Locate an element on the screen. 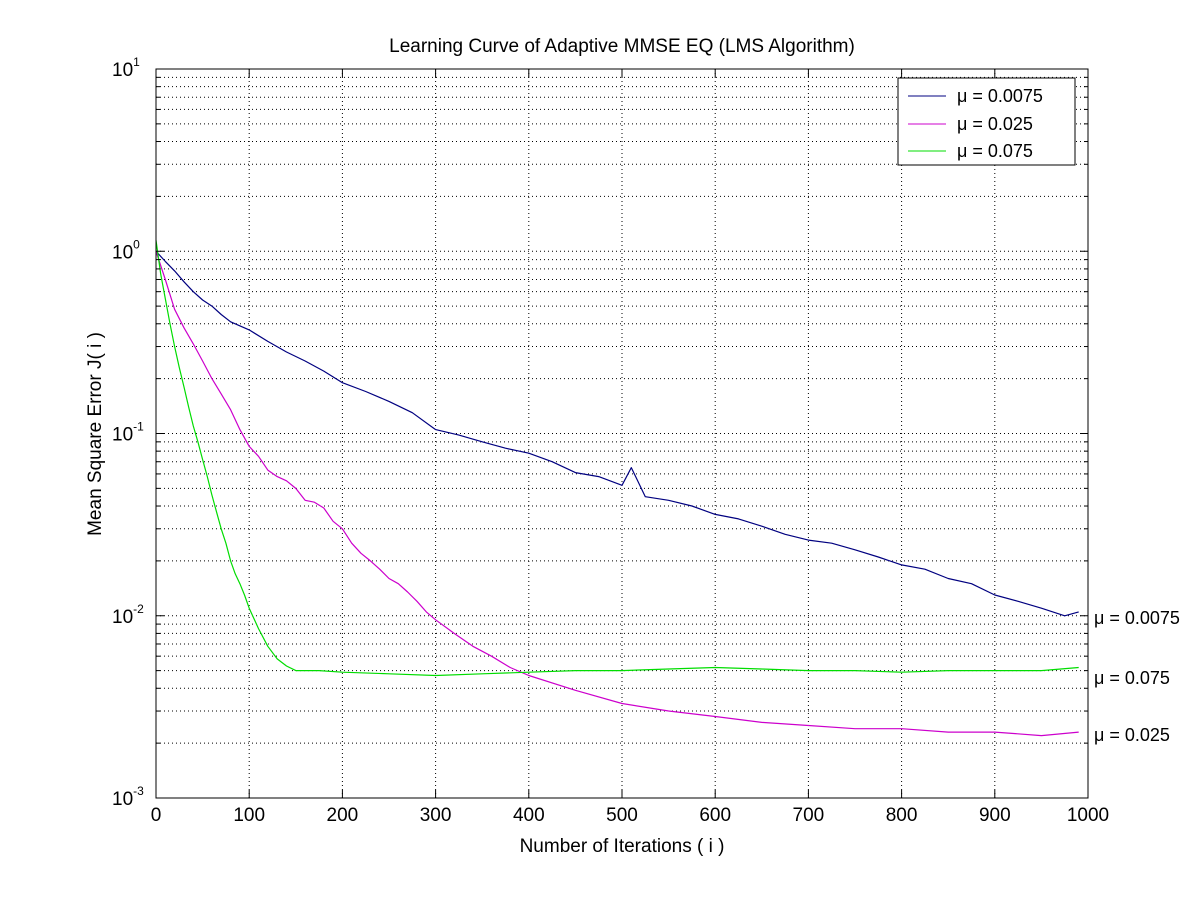  x-tick-label: 700 is located at coordinates (809, 815).